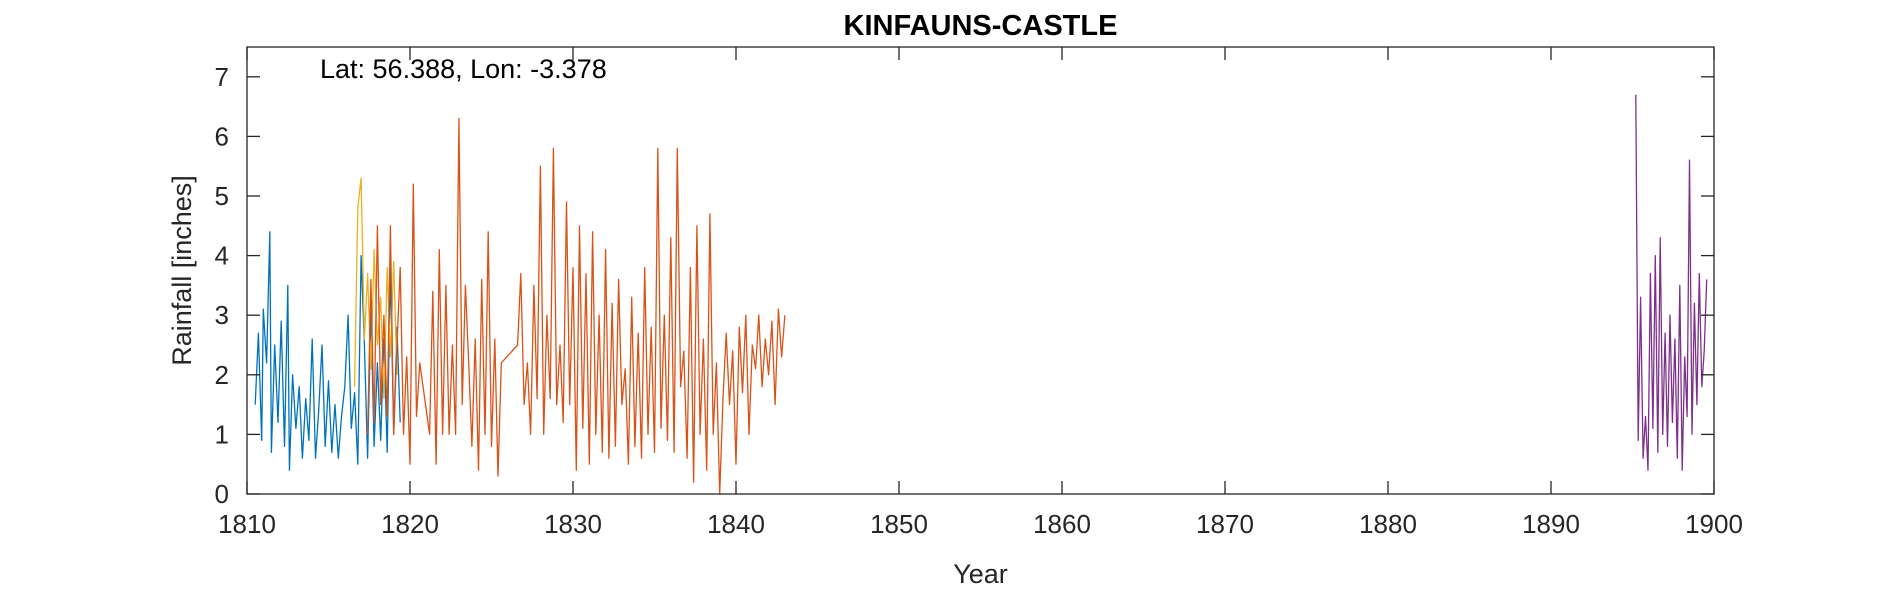 This screenshot has height=591, width=1890. I want to click on x-tick-label: 1830, so click(573, 524).